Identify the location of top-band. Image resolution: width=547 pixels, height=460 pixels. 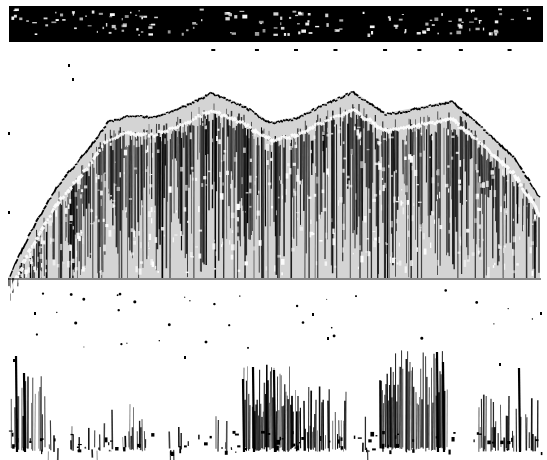
(276, 28).